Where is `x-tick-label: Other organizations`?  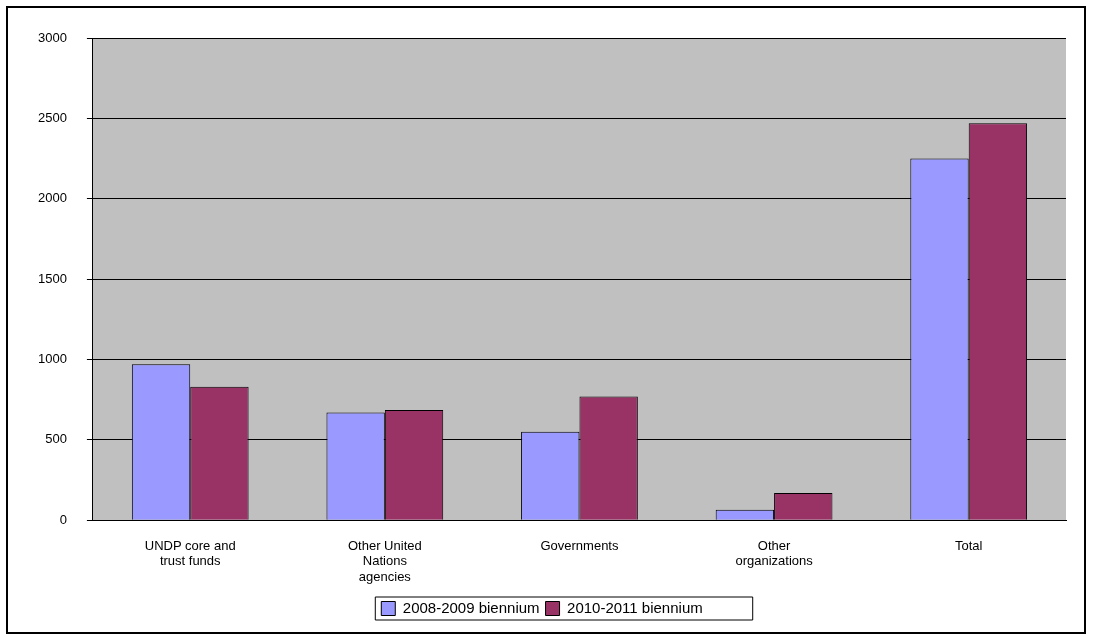 x-tick-label: Other organizations is located at coordinates (774, 553).